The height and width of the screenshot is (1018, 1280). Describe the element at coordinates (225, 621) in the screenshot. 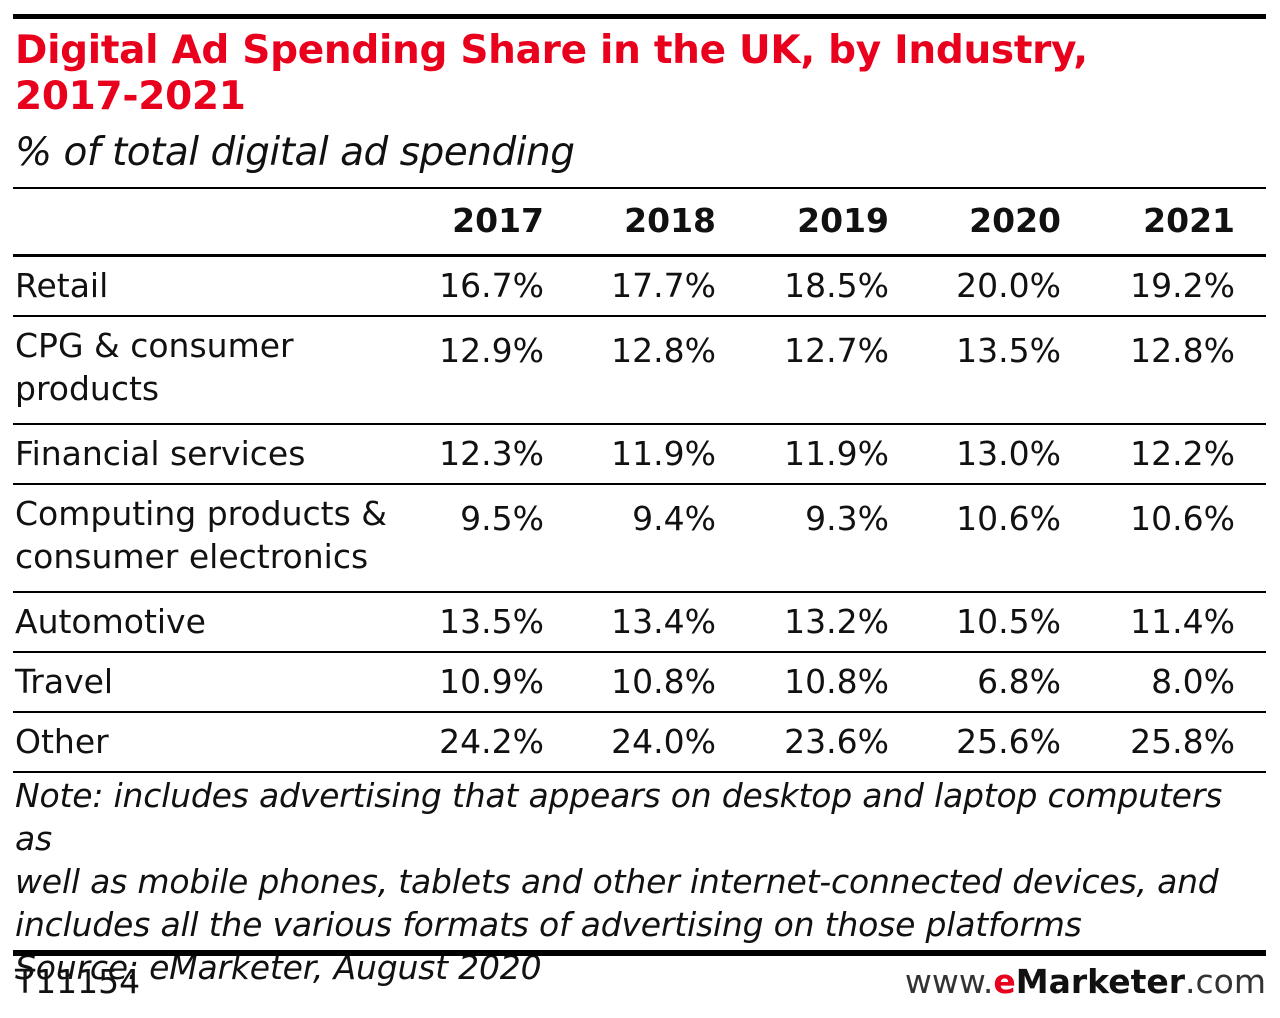

I see `row-label: Automotive` at that location.